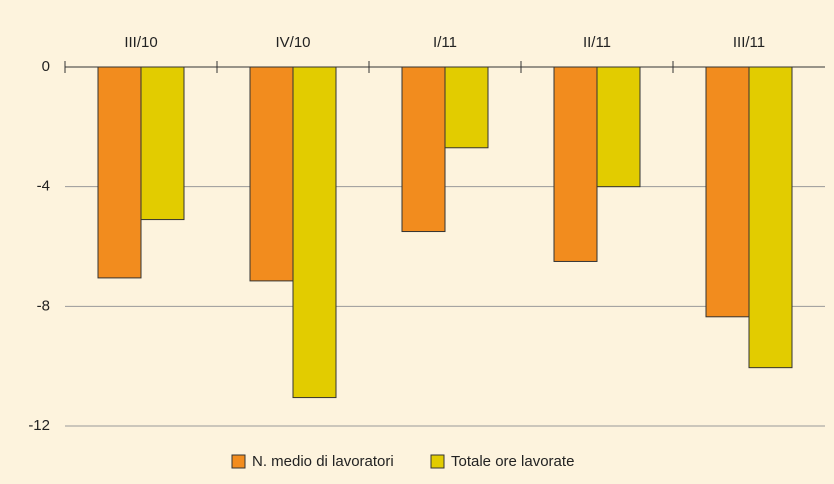  Describe the element at coordinates (43, 305) in the screenshot. I see `y-tick-label: -8` at that location.